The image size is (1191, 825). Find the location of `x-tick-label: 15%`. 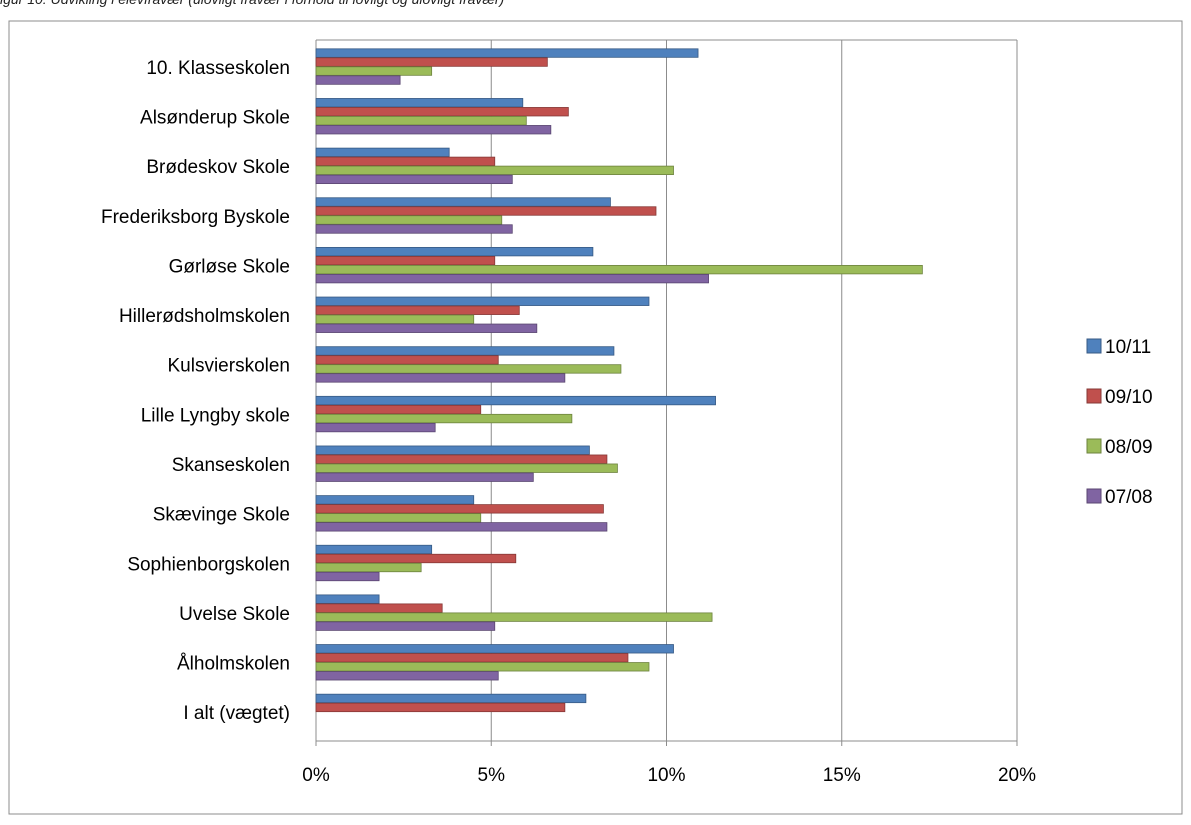

x-tick-label: 15% is located at coordinates (842, 775).